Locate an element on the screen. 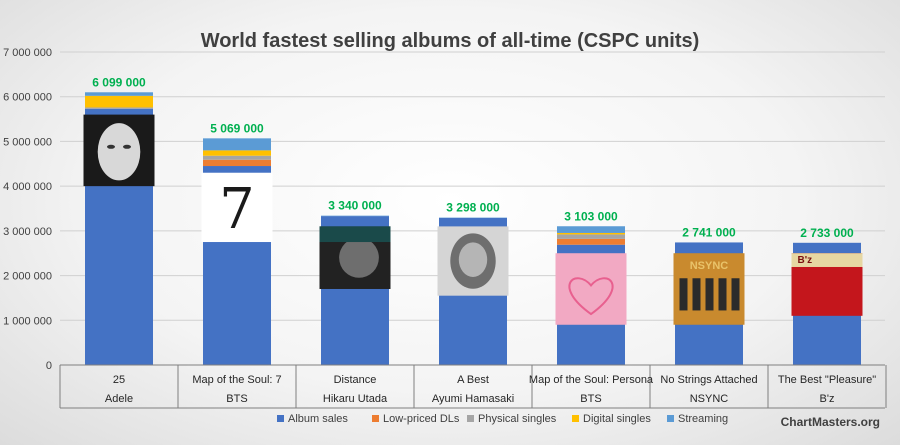  album-cover: B'z is located at coordinates (827, 284).